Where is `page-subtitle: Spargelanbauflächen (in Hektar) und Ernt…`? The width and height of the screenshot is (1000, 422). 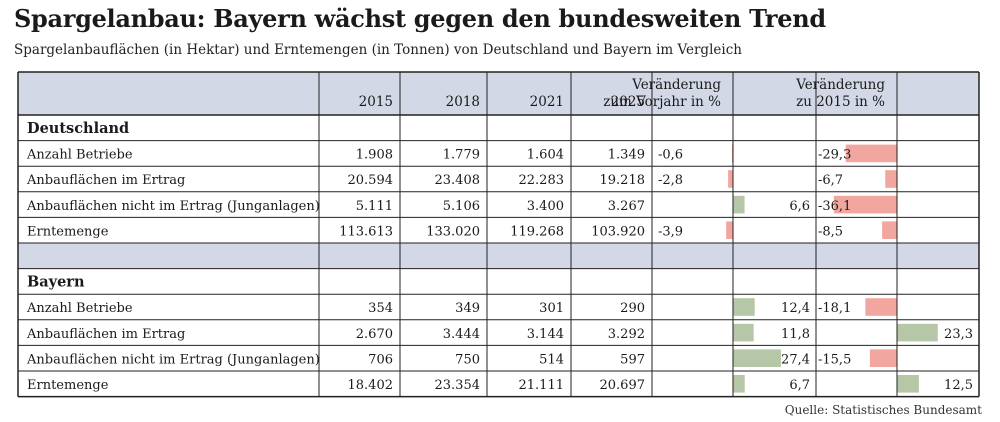
page-subtitle: Spargelanbauflächen (in Hektar) und Ernt… is located at coordinates (378, 50).